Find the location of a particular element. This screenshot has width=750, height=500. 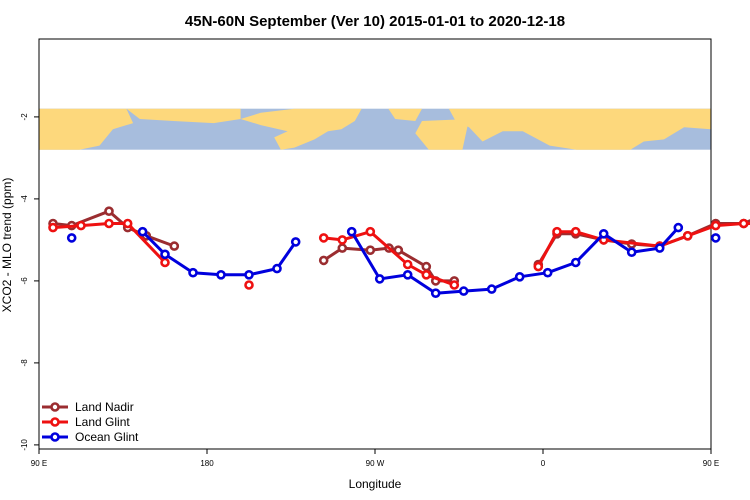

map-band is located at coordinates (375, 129).